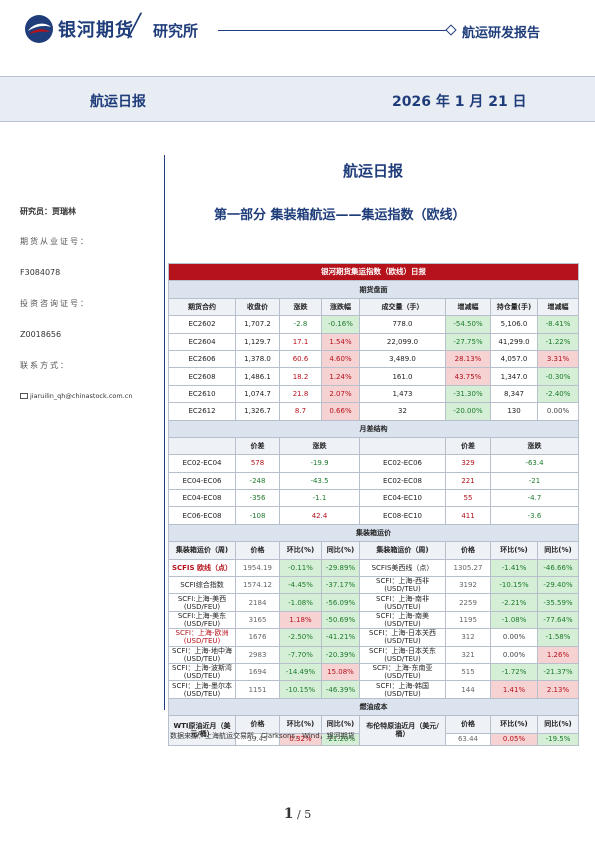 Image resolution: width=595 pixels, height=842 pixels. I want to click on spread-section-row: 月差结构, so click(373, 428).